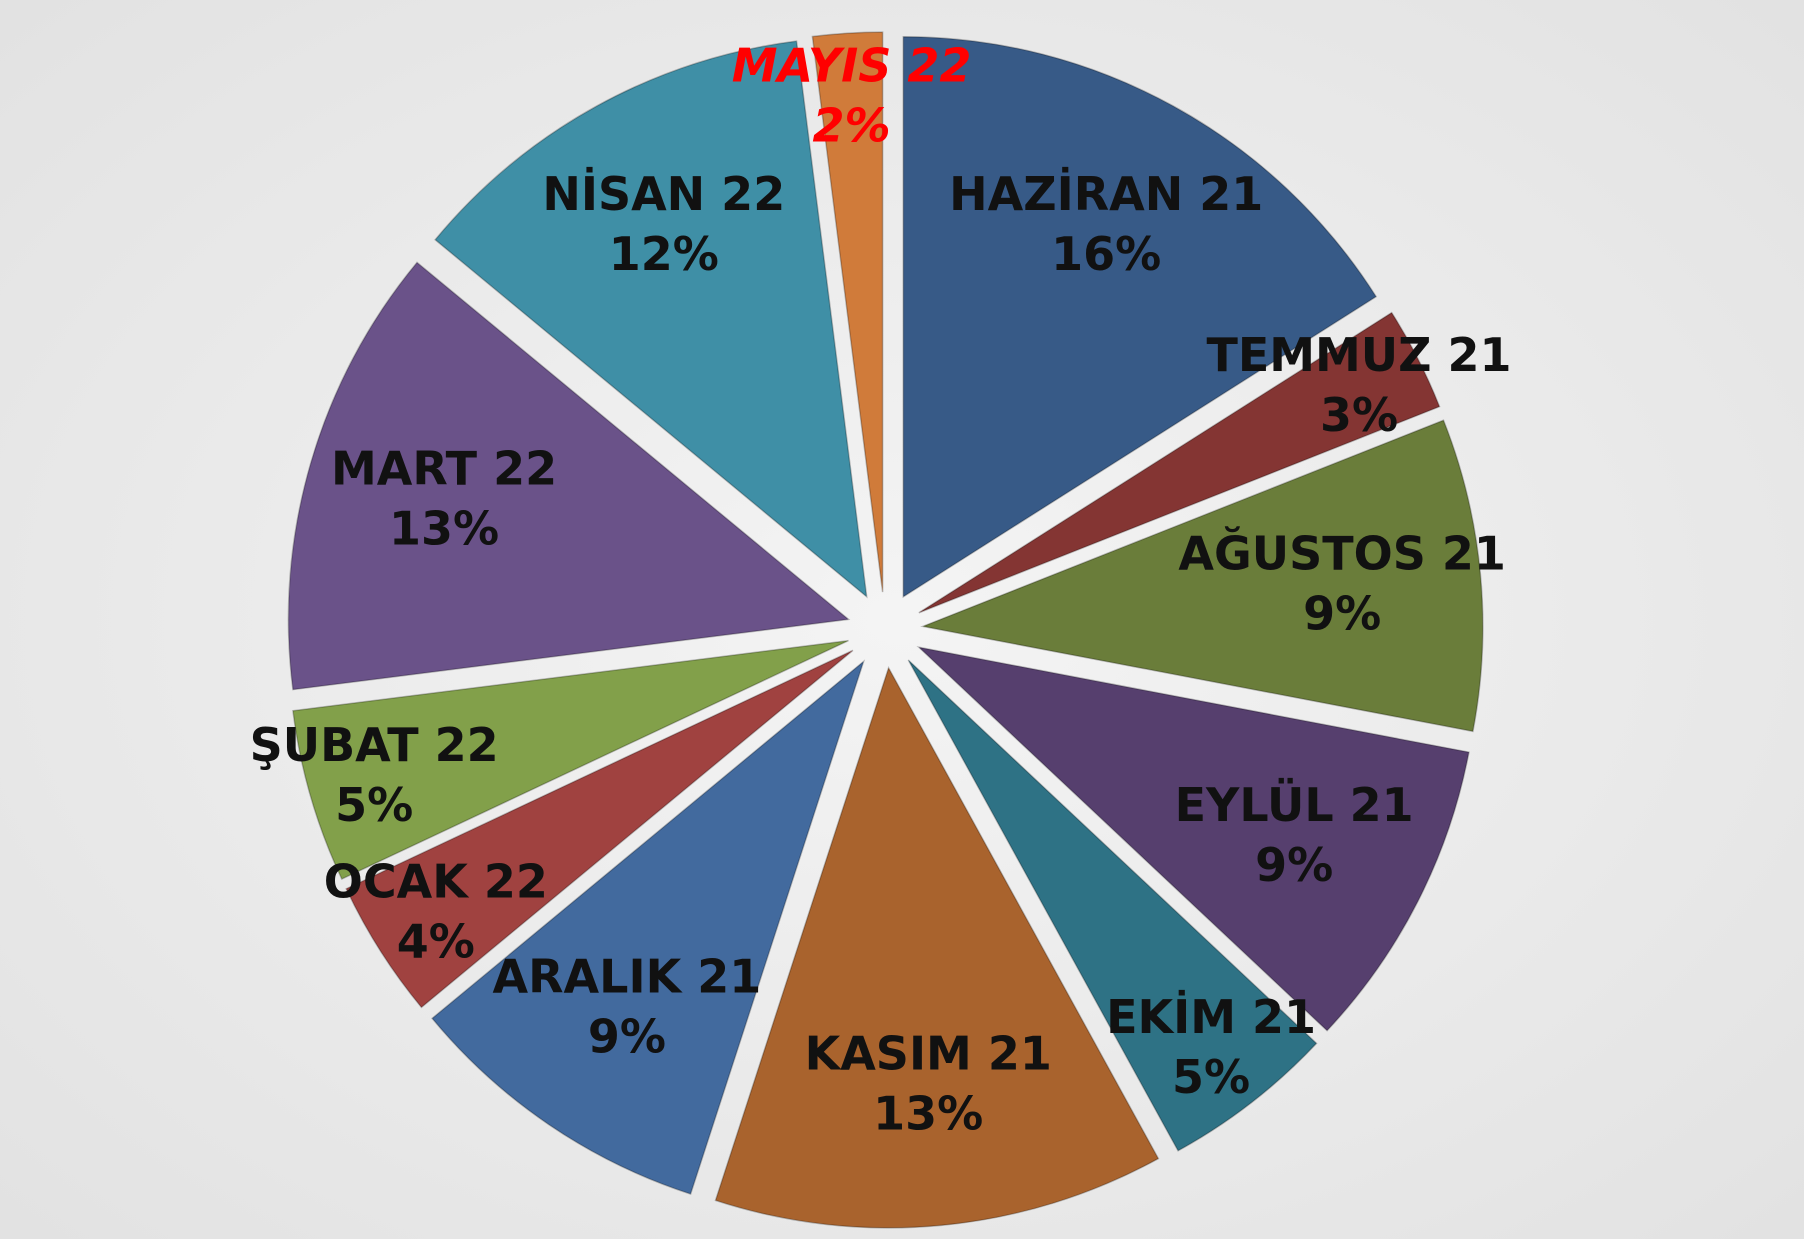 The image size is (1804, 1239). I want to click on slice-value-label: 4%, so click(436, 942).